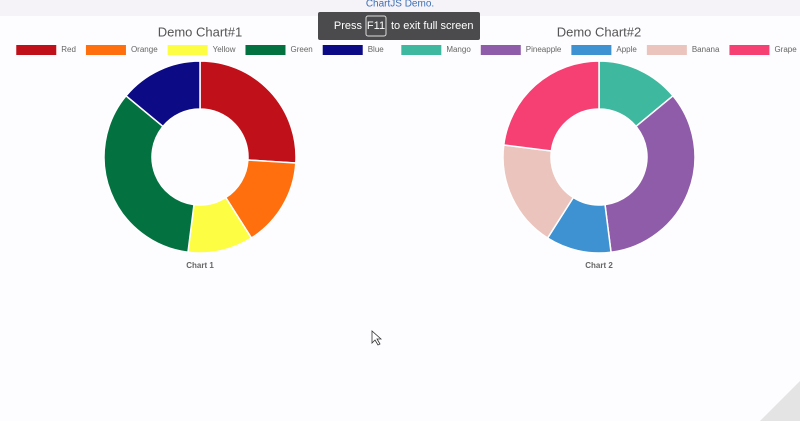 This screenshot has width=800, height=421. What do you see at coordinates (376, 49) in the screenshot?
I see `legend-label: Blue` at bounding box center [376, 49].